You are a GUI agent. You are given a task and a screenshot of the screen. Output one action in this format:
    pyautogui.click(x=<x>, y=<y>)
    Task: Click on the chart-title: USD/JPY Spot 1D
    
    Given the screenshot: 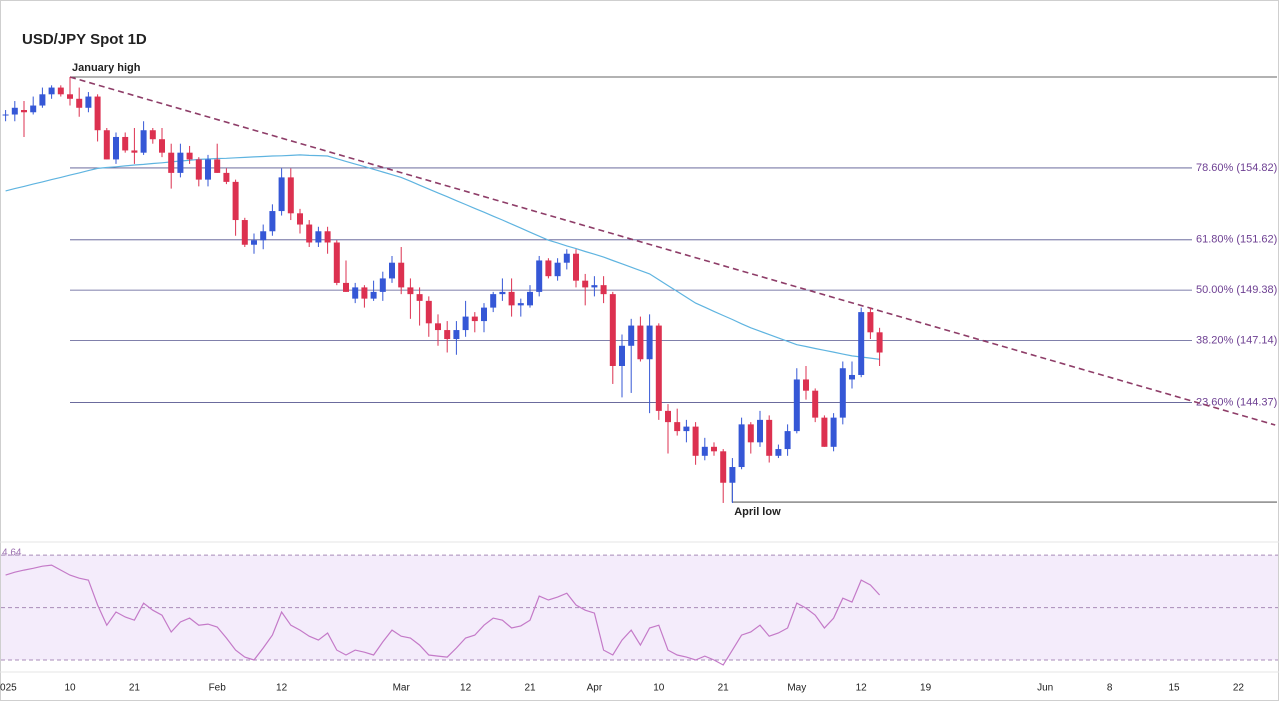 What is the action you would take?
    pyautogui.click(x=84, y=39)
    